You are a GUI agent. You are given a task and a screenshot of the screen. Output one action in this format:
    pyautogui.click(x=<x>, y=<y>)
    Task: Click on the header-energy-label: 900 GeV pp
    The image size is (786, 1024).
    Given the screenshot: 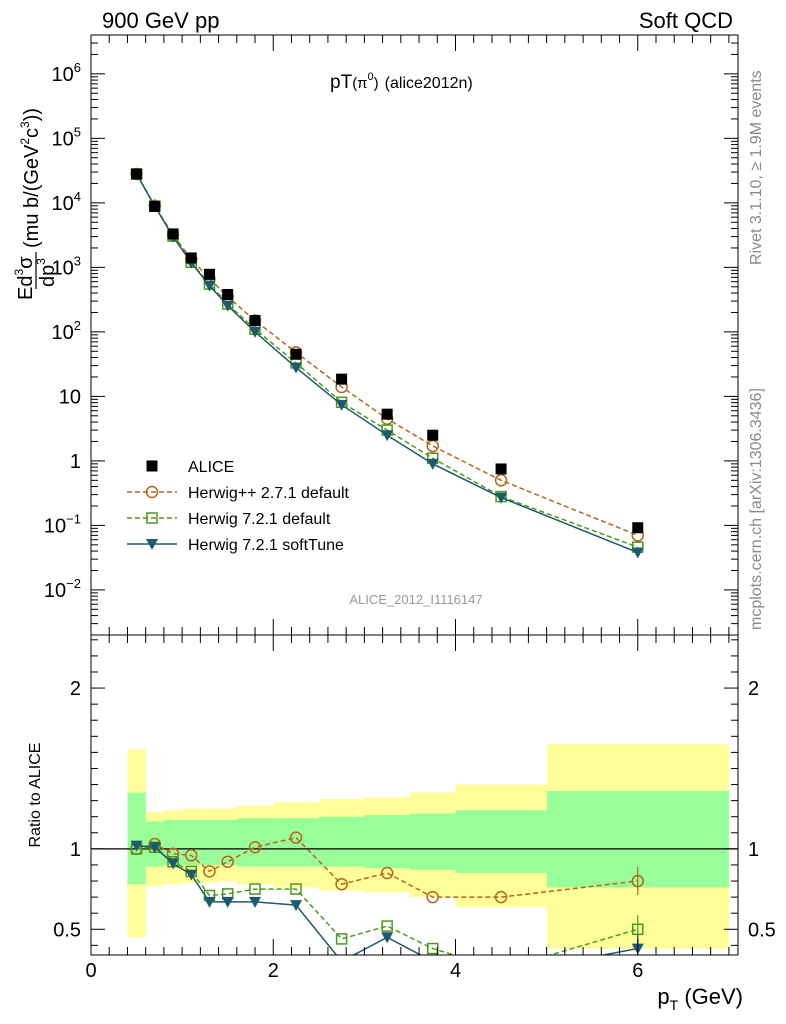 What is the action you would take?
    pyautogui.click(x=160, y=20)
    